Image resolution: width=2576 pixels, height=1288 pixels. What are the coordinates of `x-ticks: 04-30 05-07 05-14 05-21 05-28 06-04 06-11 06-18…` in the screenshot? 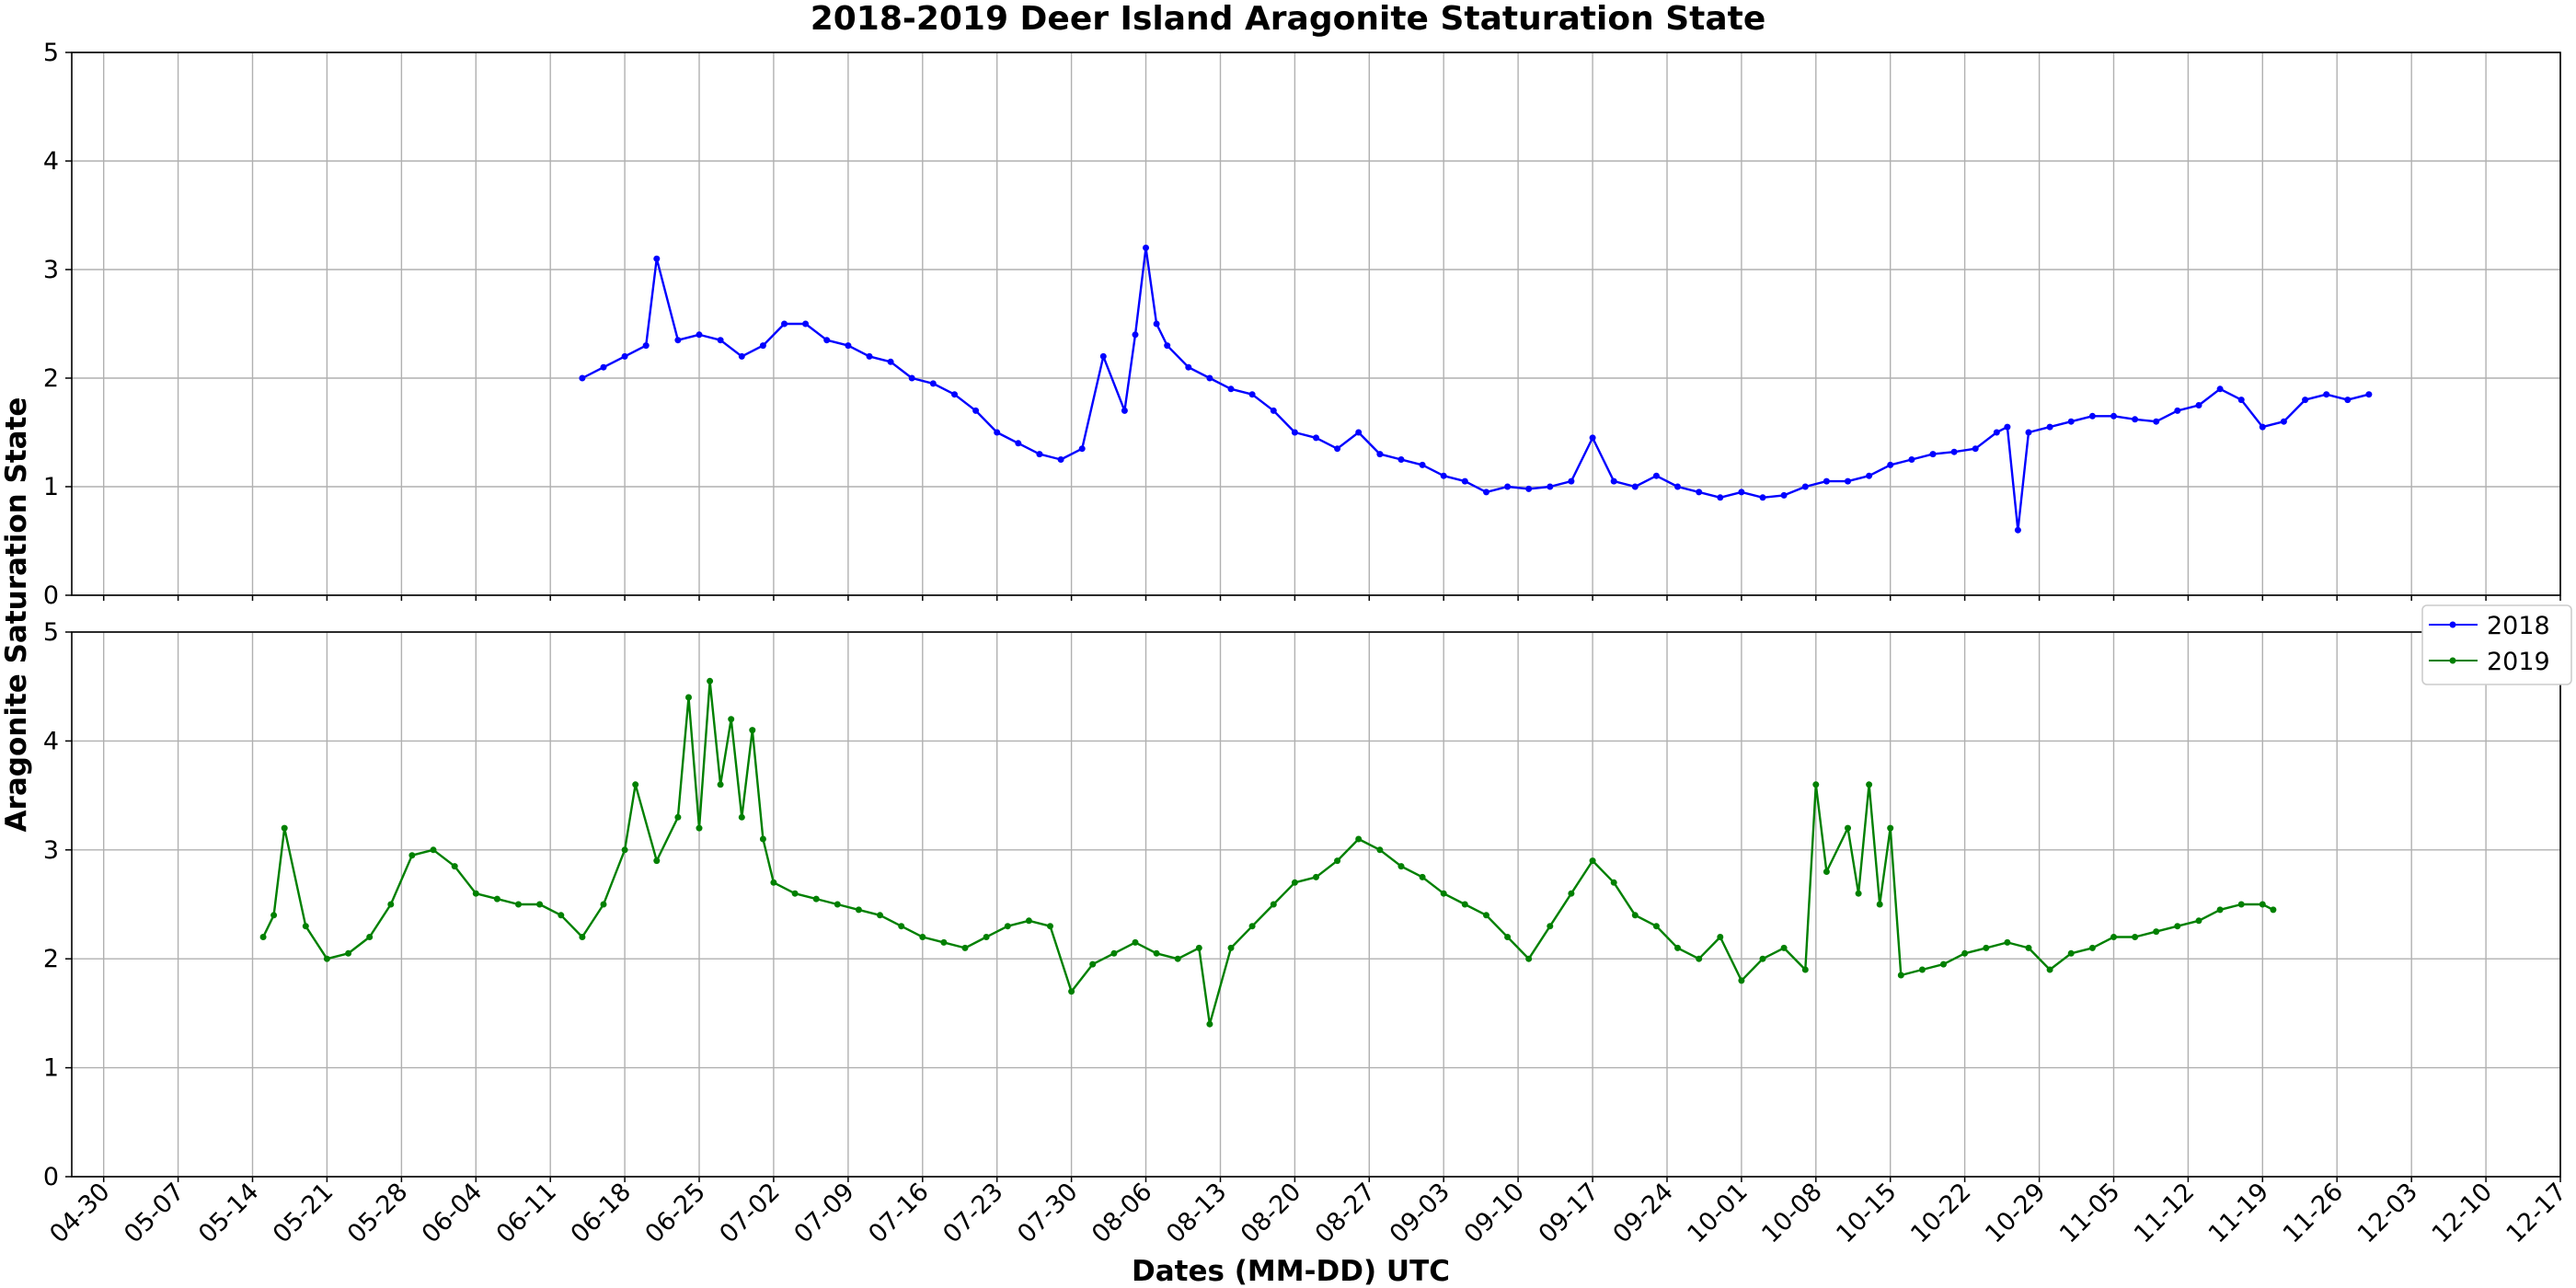 It's located at (1308, 1213).